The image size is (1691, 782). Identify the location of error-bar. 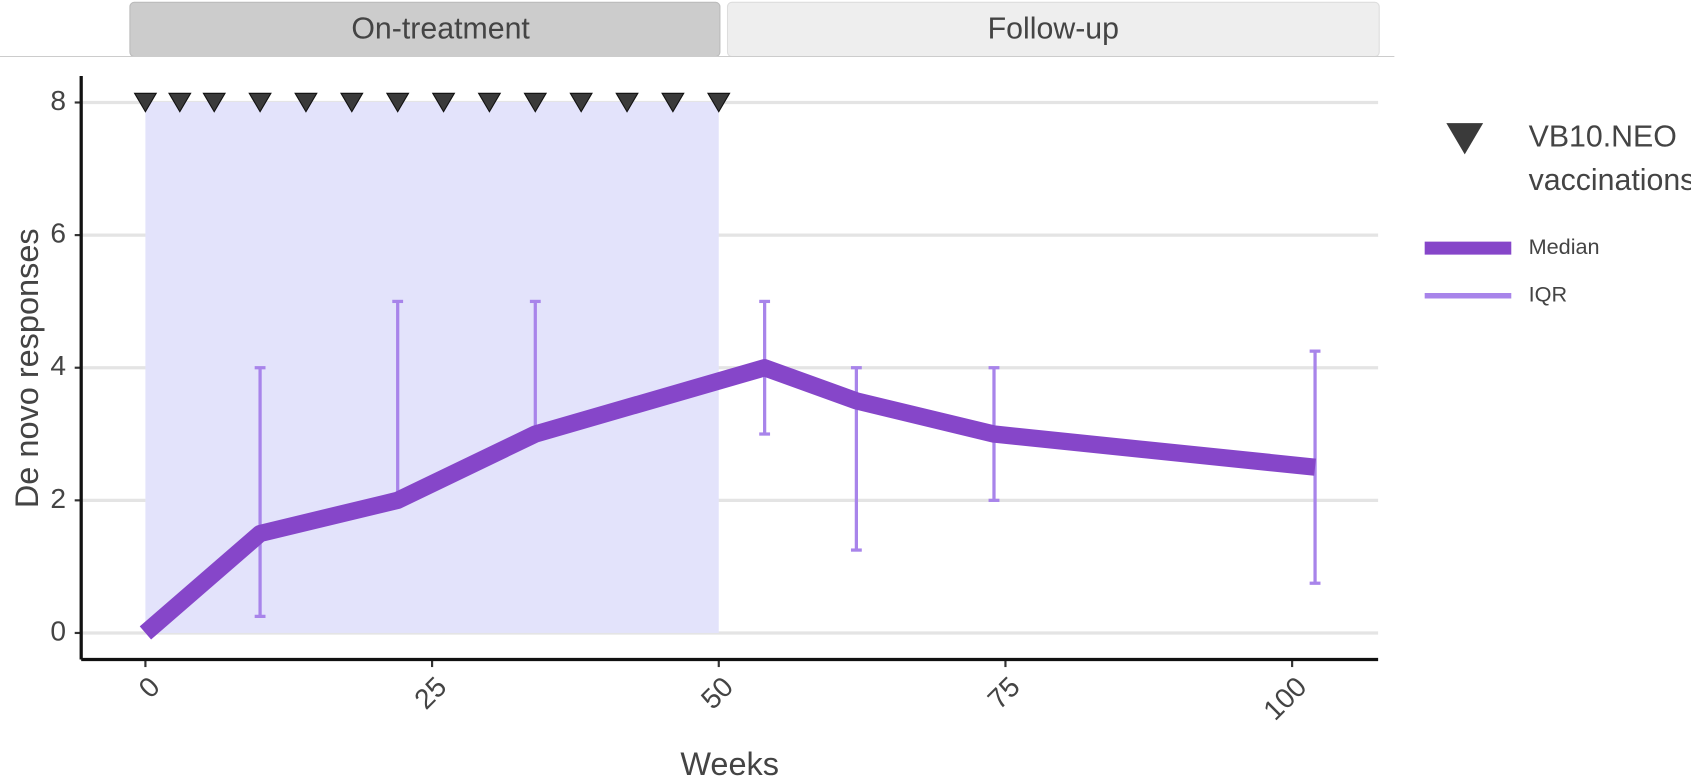
(260, 492).